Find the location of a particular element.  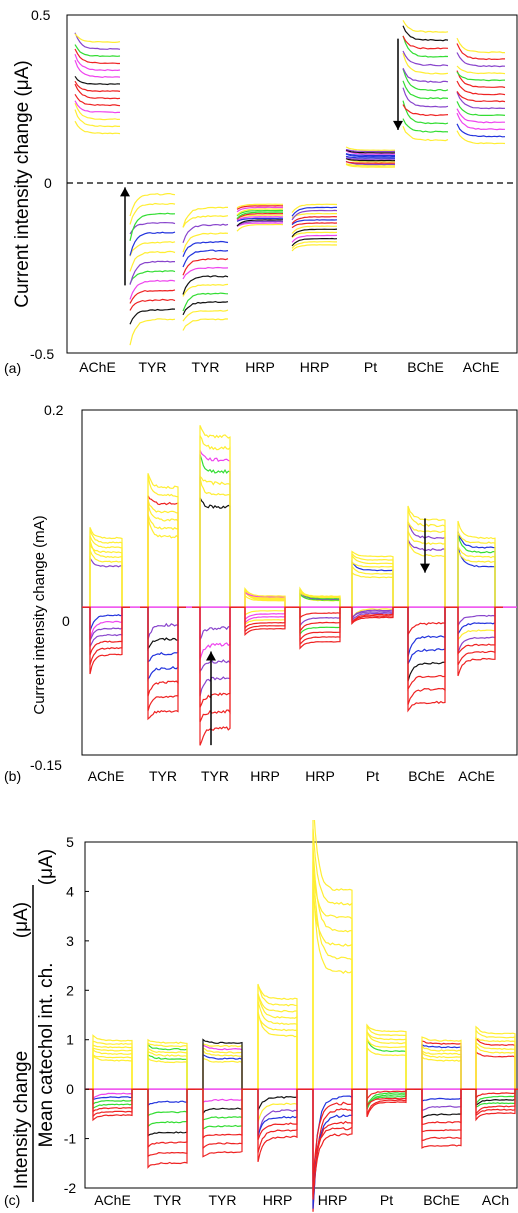

panel-b-arrows is located at coordinates (318, 632).